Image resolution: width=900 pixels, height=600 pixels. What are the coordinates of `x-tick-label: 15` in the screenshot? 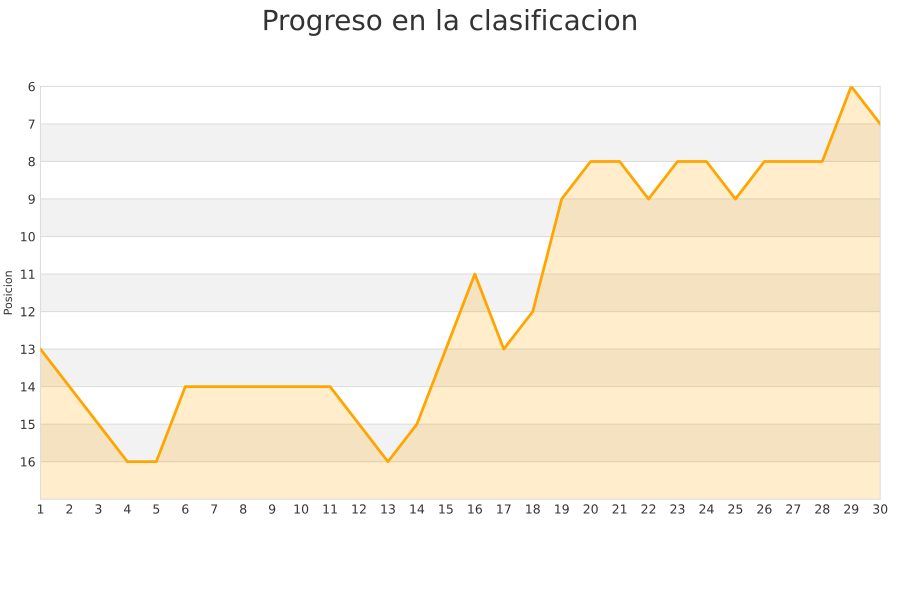 It's located at (446, 509).